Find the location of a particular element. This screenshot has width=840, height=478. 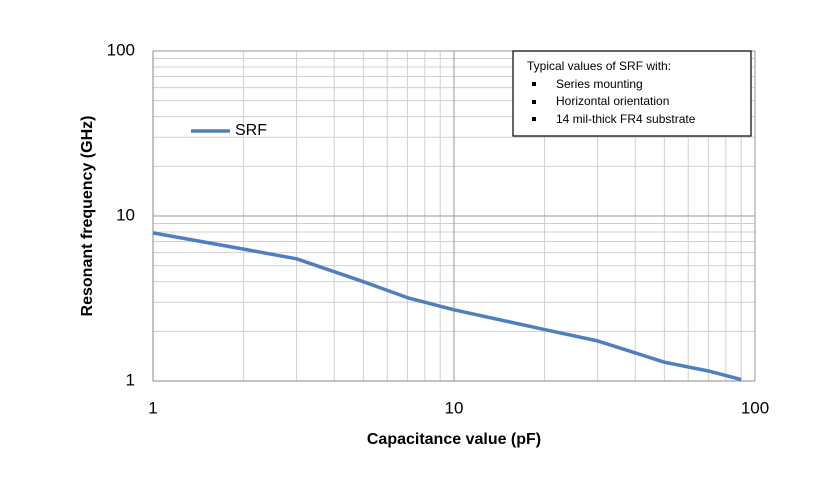

annotation-item: Horizontal orientation is located at coordinates (612, 101).